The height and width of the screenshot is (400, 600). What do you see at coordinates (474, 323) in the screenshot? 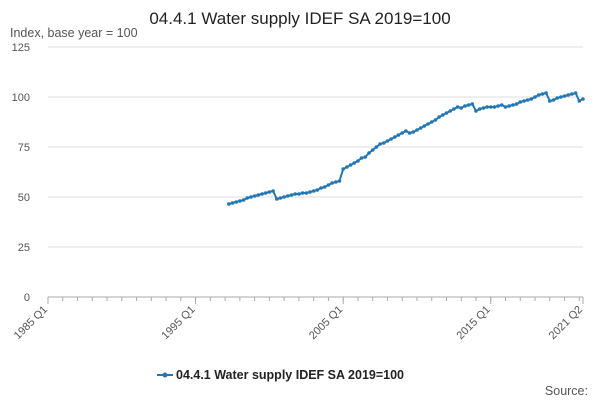
I see `x-tick-label: 2015 Q1` at bounding box center [474, 323].